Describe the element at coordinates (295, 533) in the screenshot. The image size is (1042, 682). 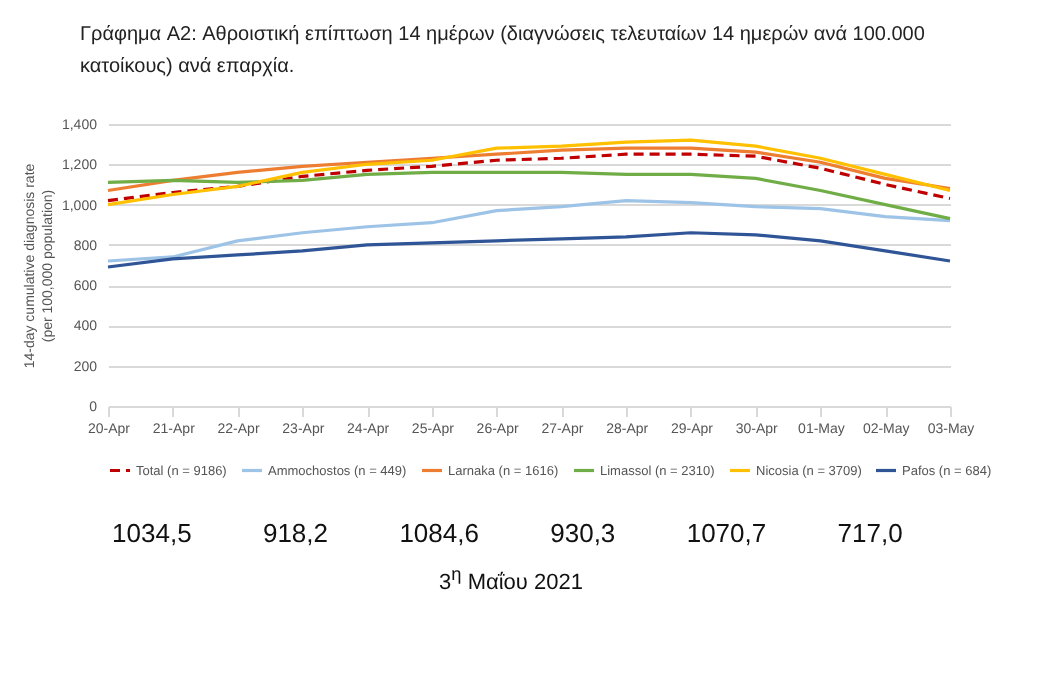
I see `text: 918,2` at that location.